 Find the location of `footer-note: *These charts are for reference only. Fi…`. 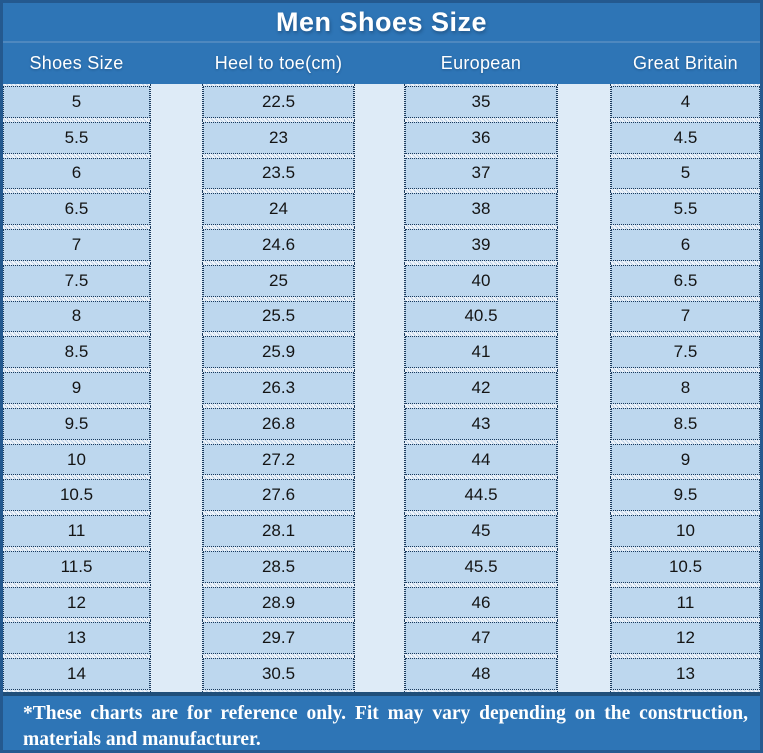

footer-note: *These charts are for reference only. Fi… is located at coordinates (381, 721).